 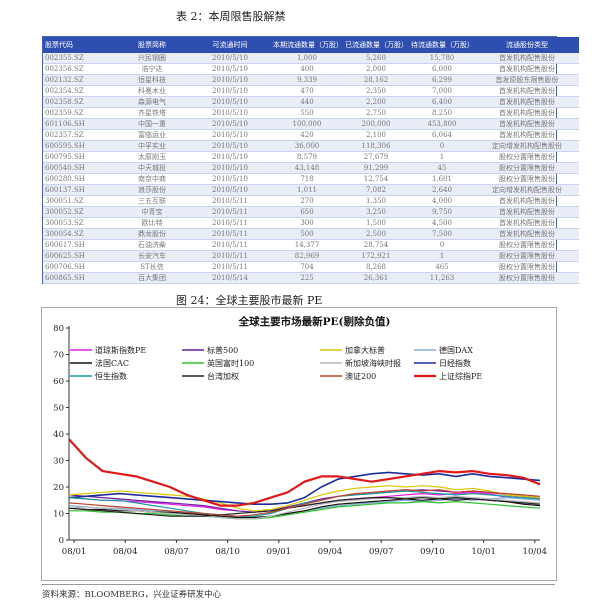 What do you see at coordinates (227, 552) in the screenshot?
I see `x-tick-label: 08/10` at bounding box center [227, 552].